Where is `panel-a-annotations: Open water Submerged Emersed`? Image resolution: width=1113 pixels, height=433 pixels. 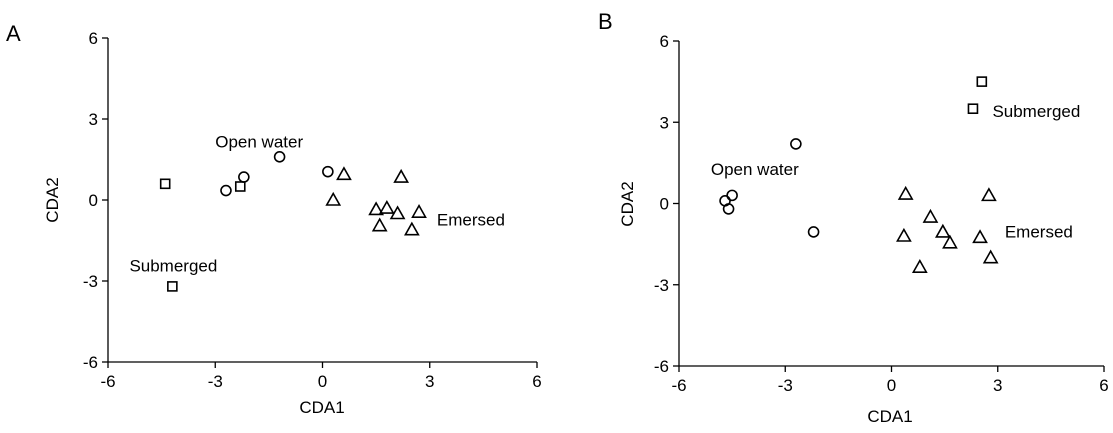 panel-a-annotations: Open water Submerged Emersed is located at coordinates (316, 203).